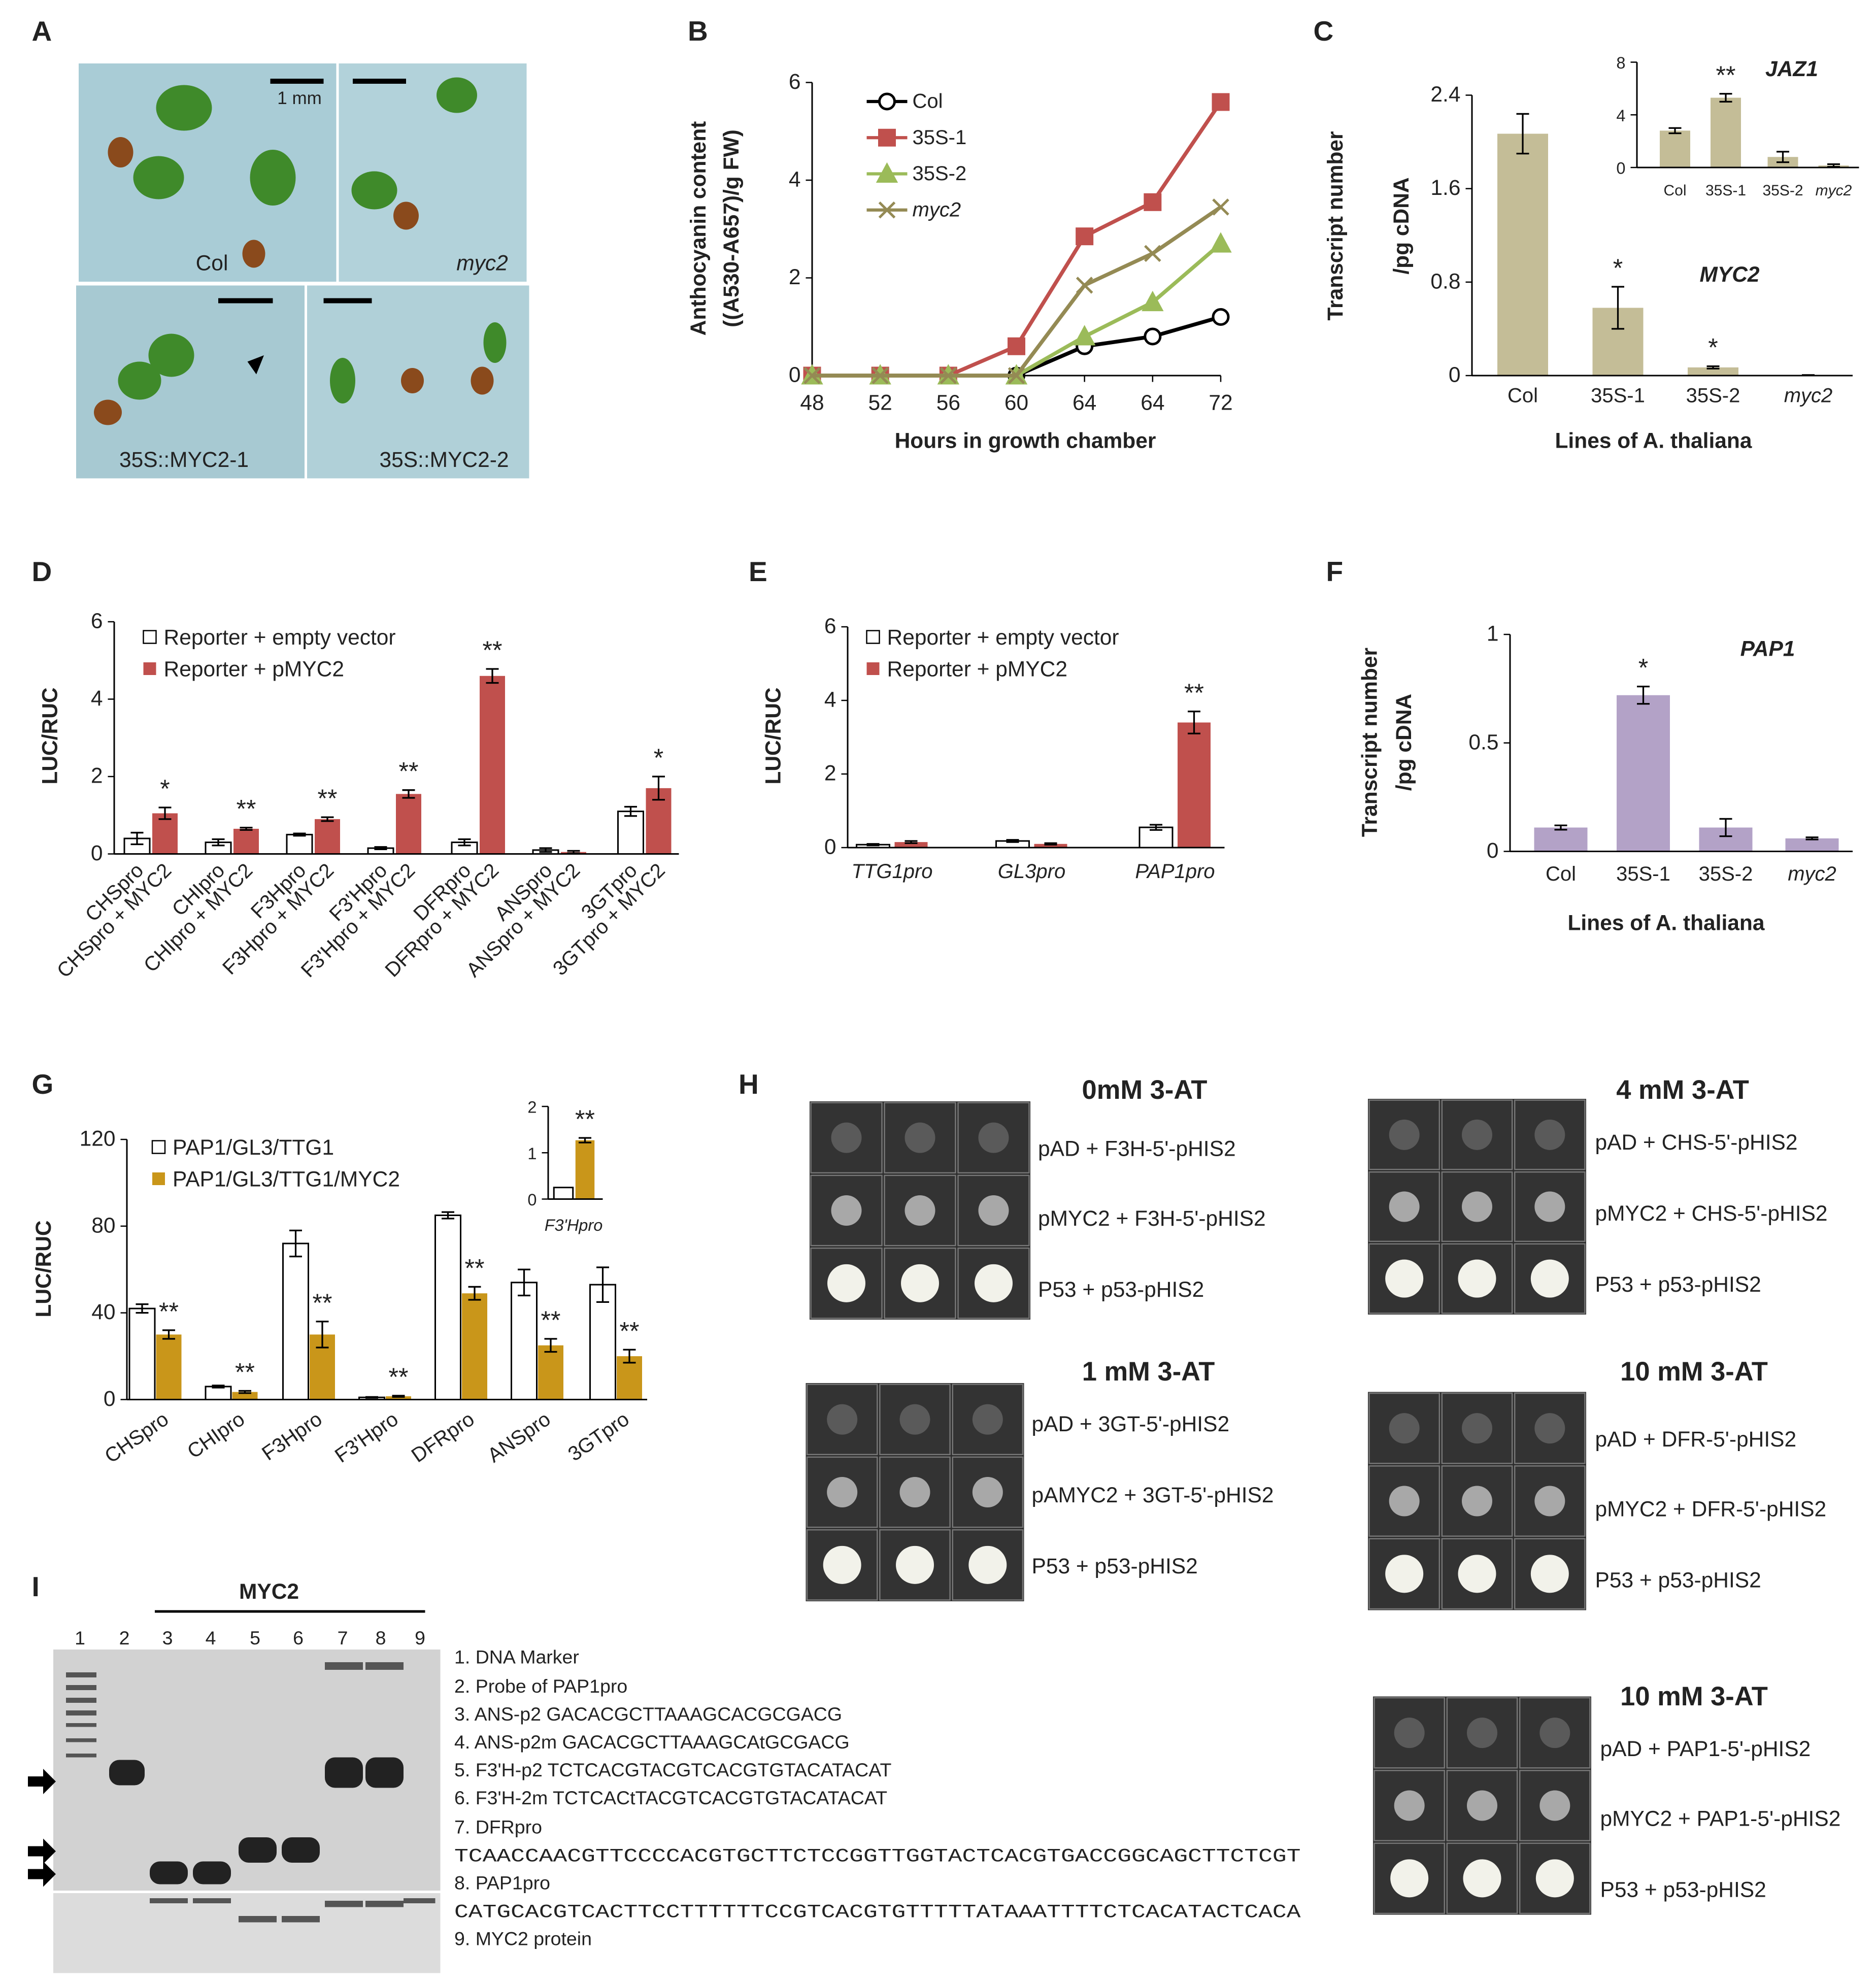 This screenshot has width=1876, height=1985. What do you see at coordinates (1682, 1090) in the screenshot?
I see `plate-title: 4 mM 3-AT` at bounding box center [1682, 1090].